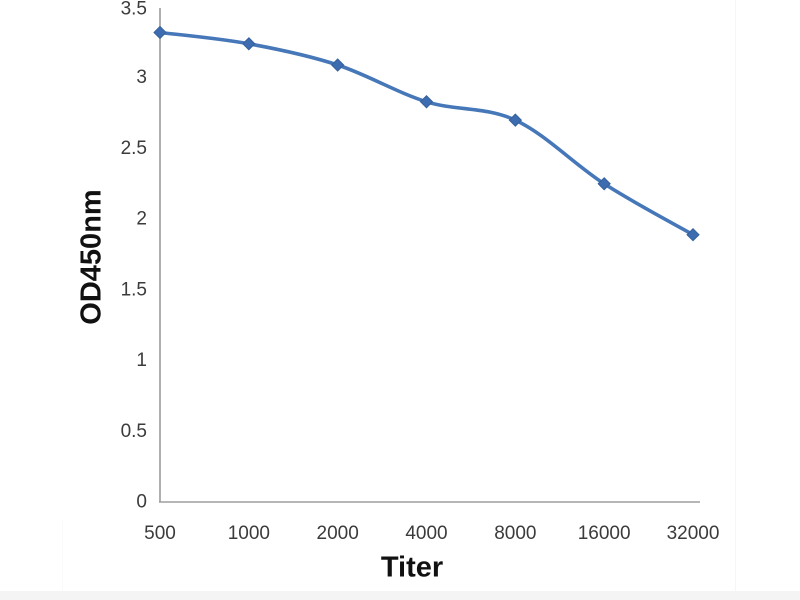 This screenshot has width=800, height=600. Describe the element at coordinates (141, 502) in the screenshot. I see `y-tick-label: 0` at that location.